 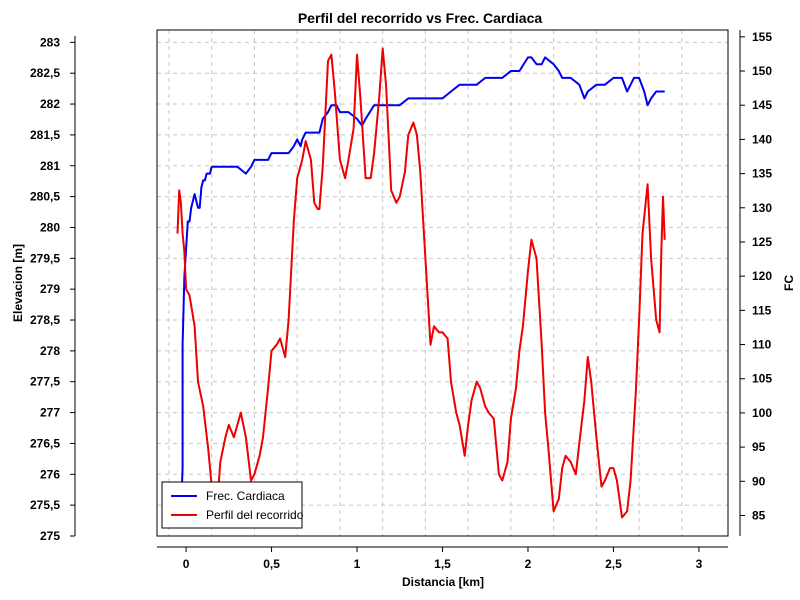 I want to click on y-left-tick-label: 279, so click(x=50, y=289).